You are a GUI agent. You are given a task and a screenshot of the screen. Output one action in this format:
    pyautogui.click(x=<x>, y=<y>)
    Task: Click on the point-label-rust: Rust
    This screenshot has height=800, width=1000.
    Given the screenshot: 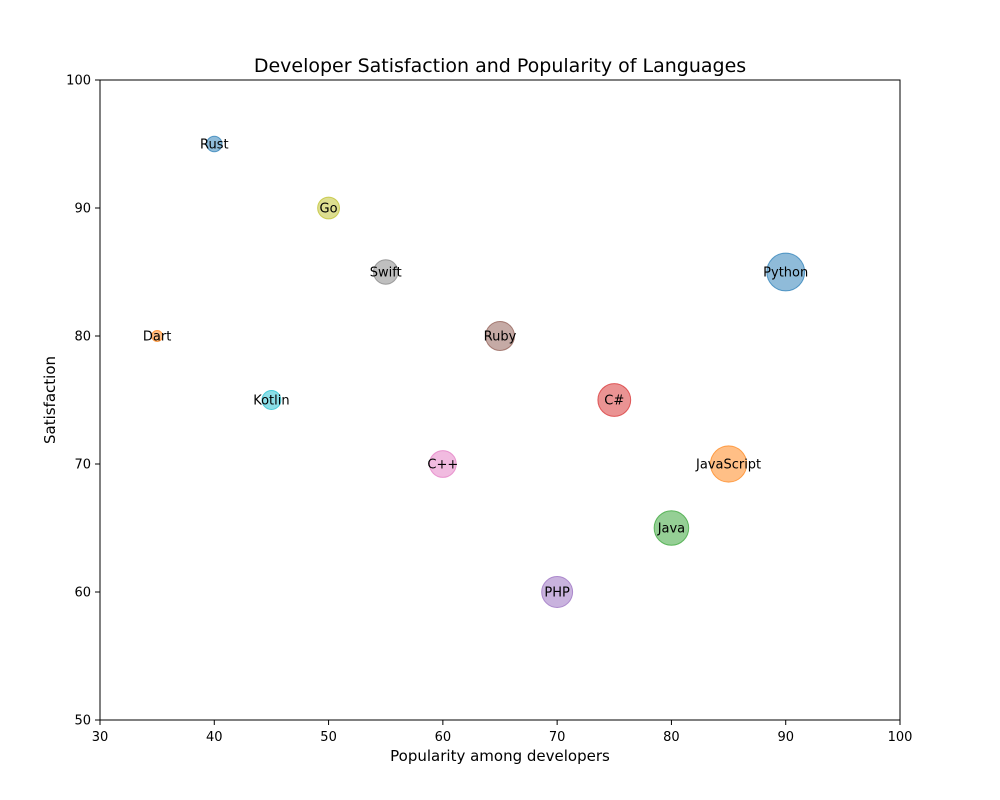 What is the action you would take?
    pyautogui.click(x=214, y=145)
    